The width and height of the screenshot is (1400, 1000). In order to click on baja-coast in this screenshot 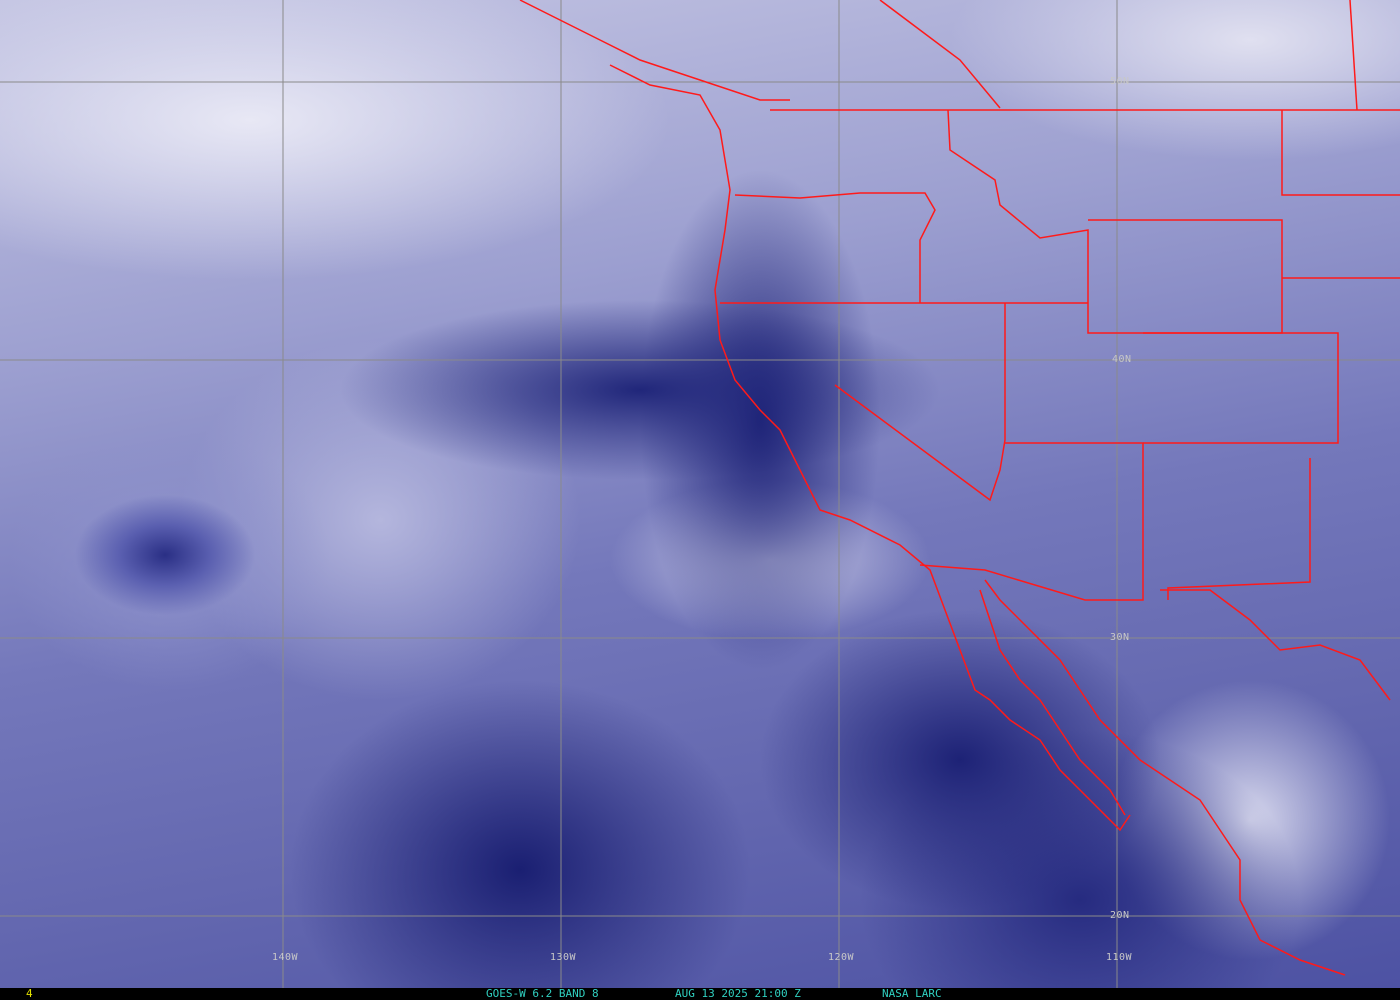, I will do `click(1052, 702)`.